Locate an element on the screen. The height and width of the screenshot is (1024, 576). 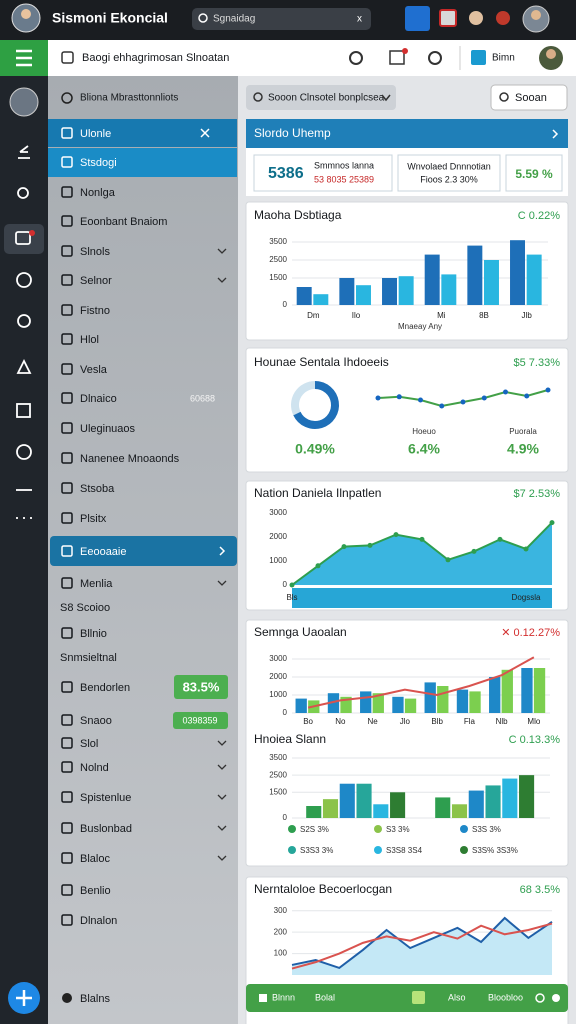
line is located at coordinates (421, 682).